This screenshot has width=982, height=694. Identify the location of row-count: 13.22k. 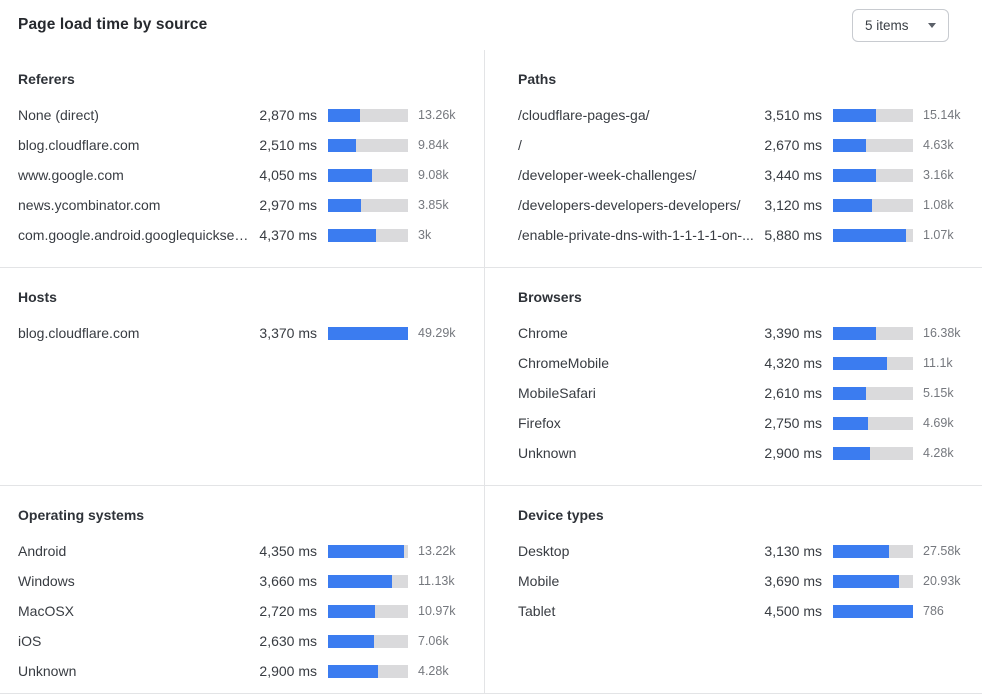
(437, 551).